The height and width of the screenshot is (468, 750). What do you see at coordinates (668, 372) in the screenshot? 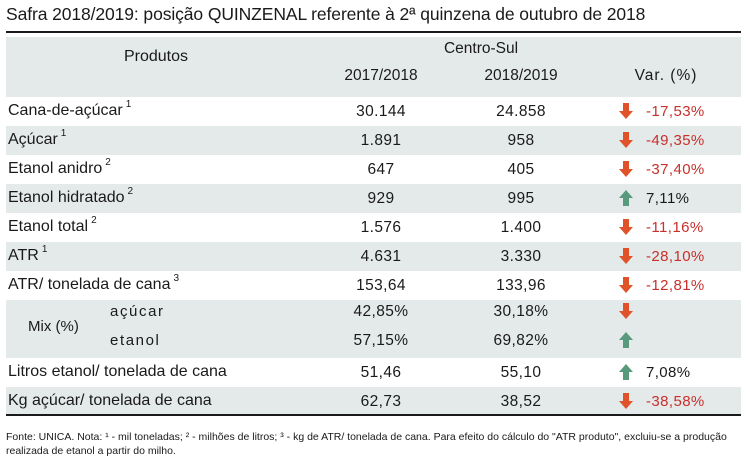
I see `value-var: 7,08%` at bounding box center [668, 372].